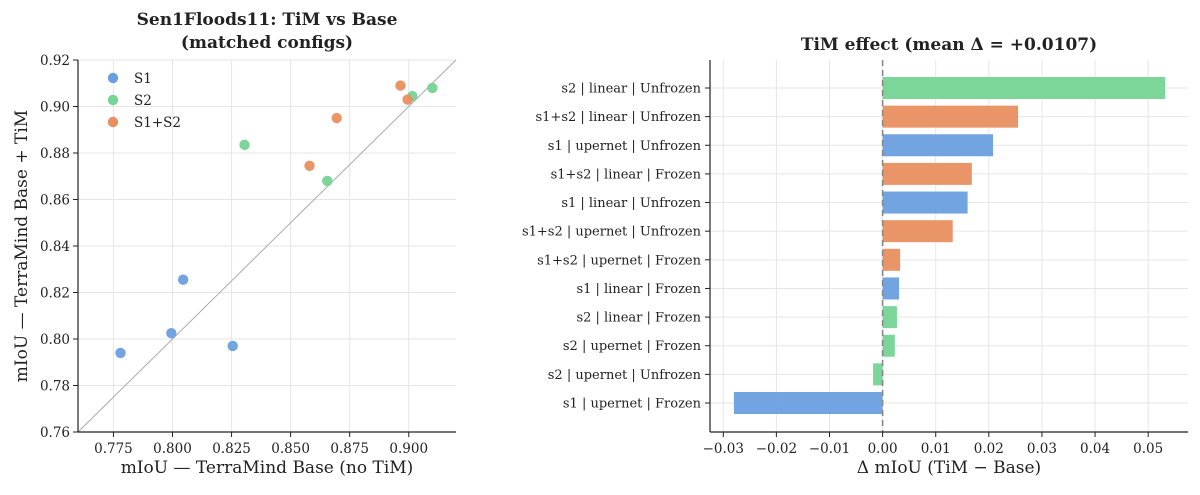  Describe the element at coordinates (829, 449) in the screenshot. I see `bar-x-tick-label: −0.01` at that location.